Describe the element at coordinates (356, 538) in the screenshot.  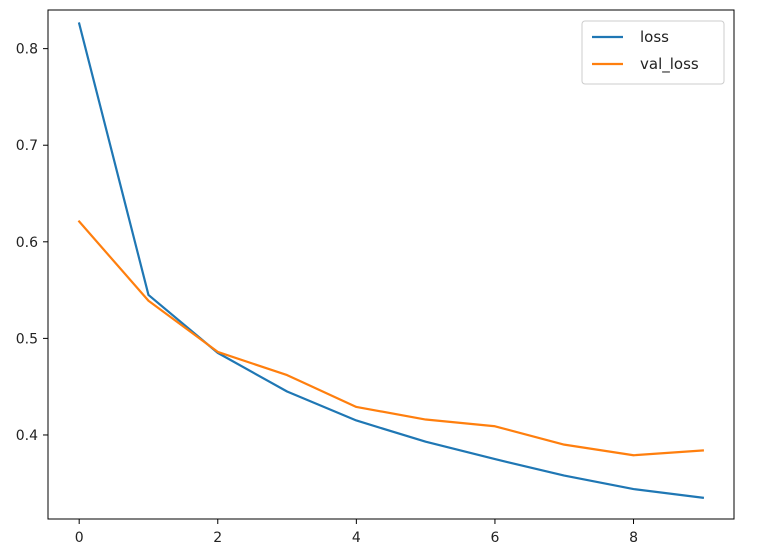
I see `x-tick-label: 4` at that location.